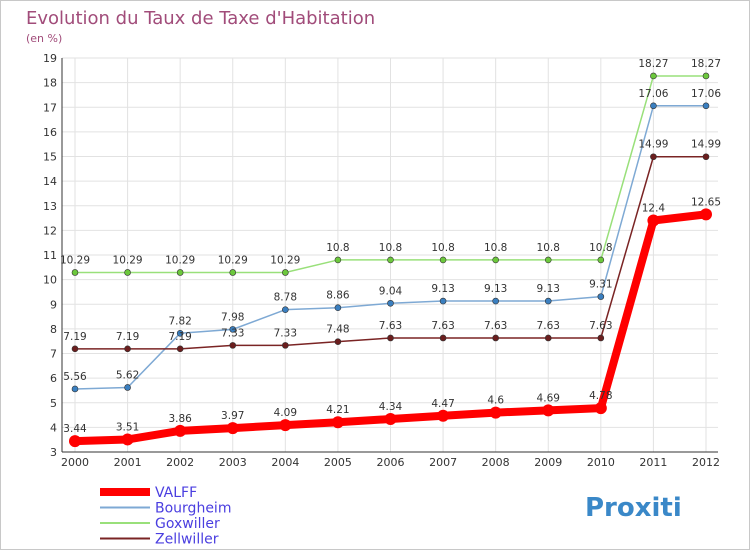 The height and width of the screenshot is (550, 750). What do you see at coordinates (53, 403) in the screenshot?
I see `y-tick-label: 5` at bounding box center [53, 403].